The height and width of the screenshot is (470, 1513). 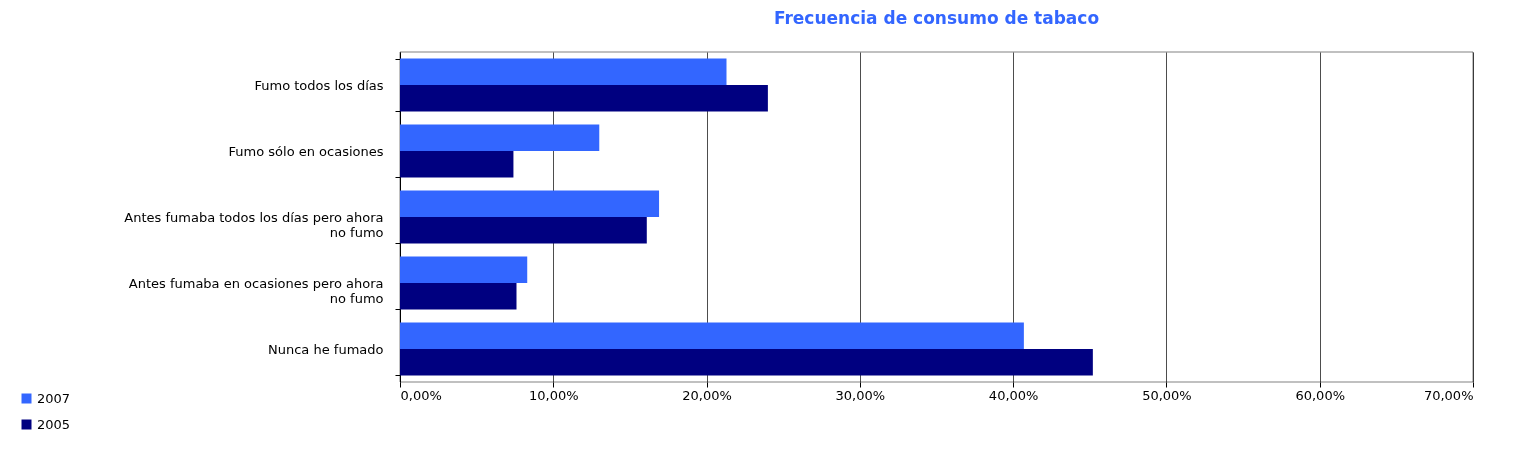 I want to click on y-tick-label: Antes fumaba todos los días pero ahora no fumo, so click(x=254, y=224).